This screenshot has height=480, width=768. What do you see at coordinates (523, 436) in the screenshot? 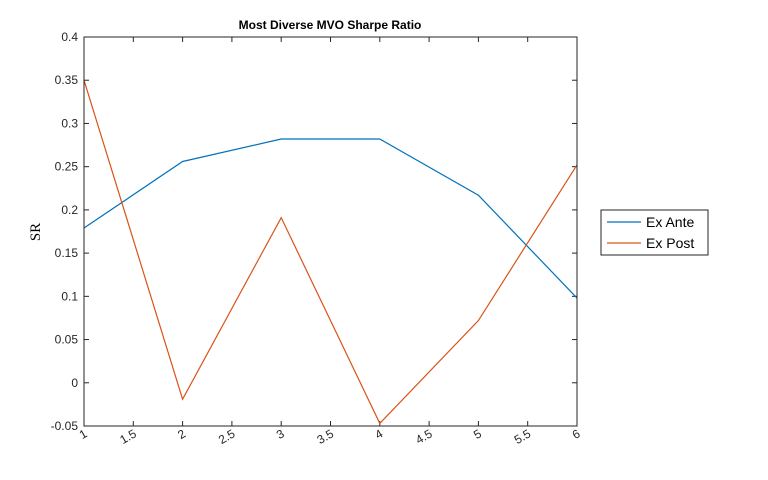
I see `x-tick-label: 5.5` at bounding box center [523, 436].